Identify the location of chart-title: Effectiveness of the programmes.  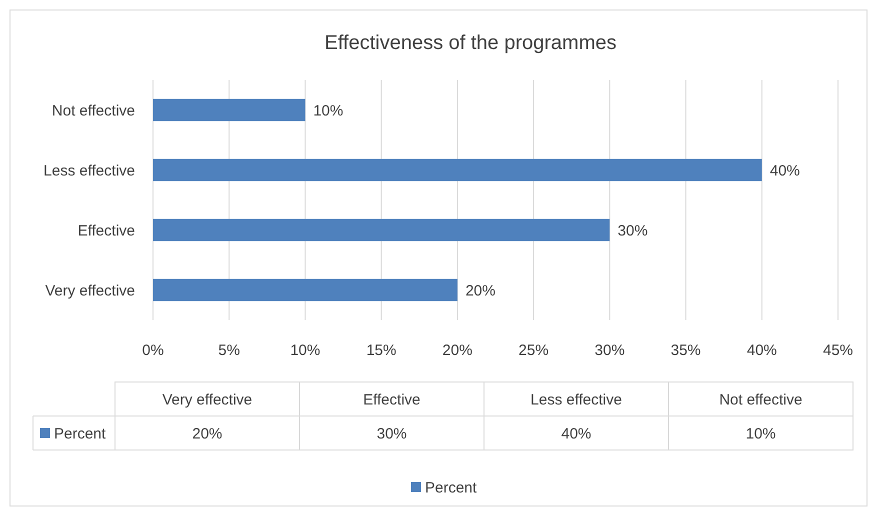
(470, 43).